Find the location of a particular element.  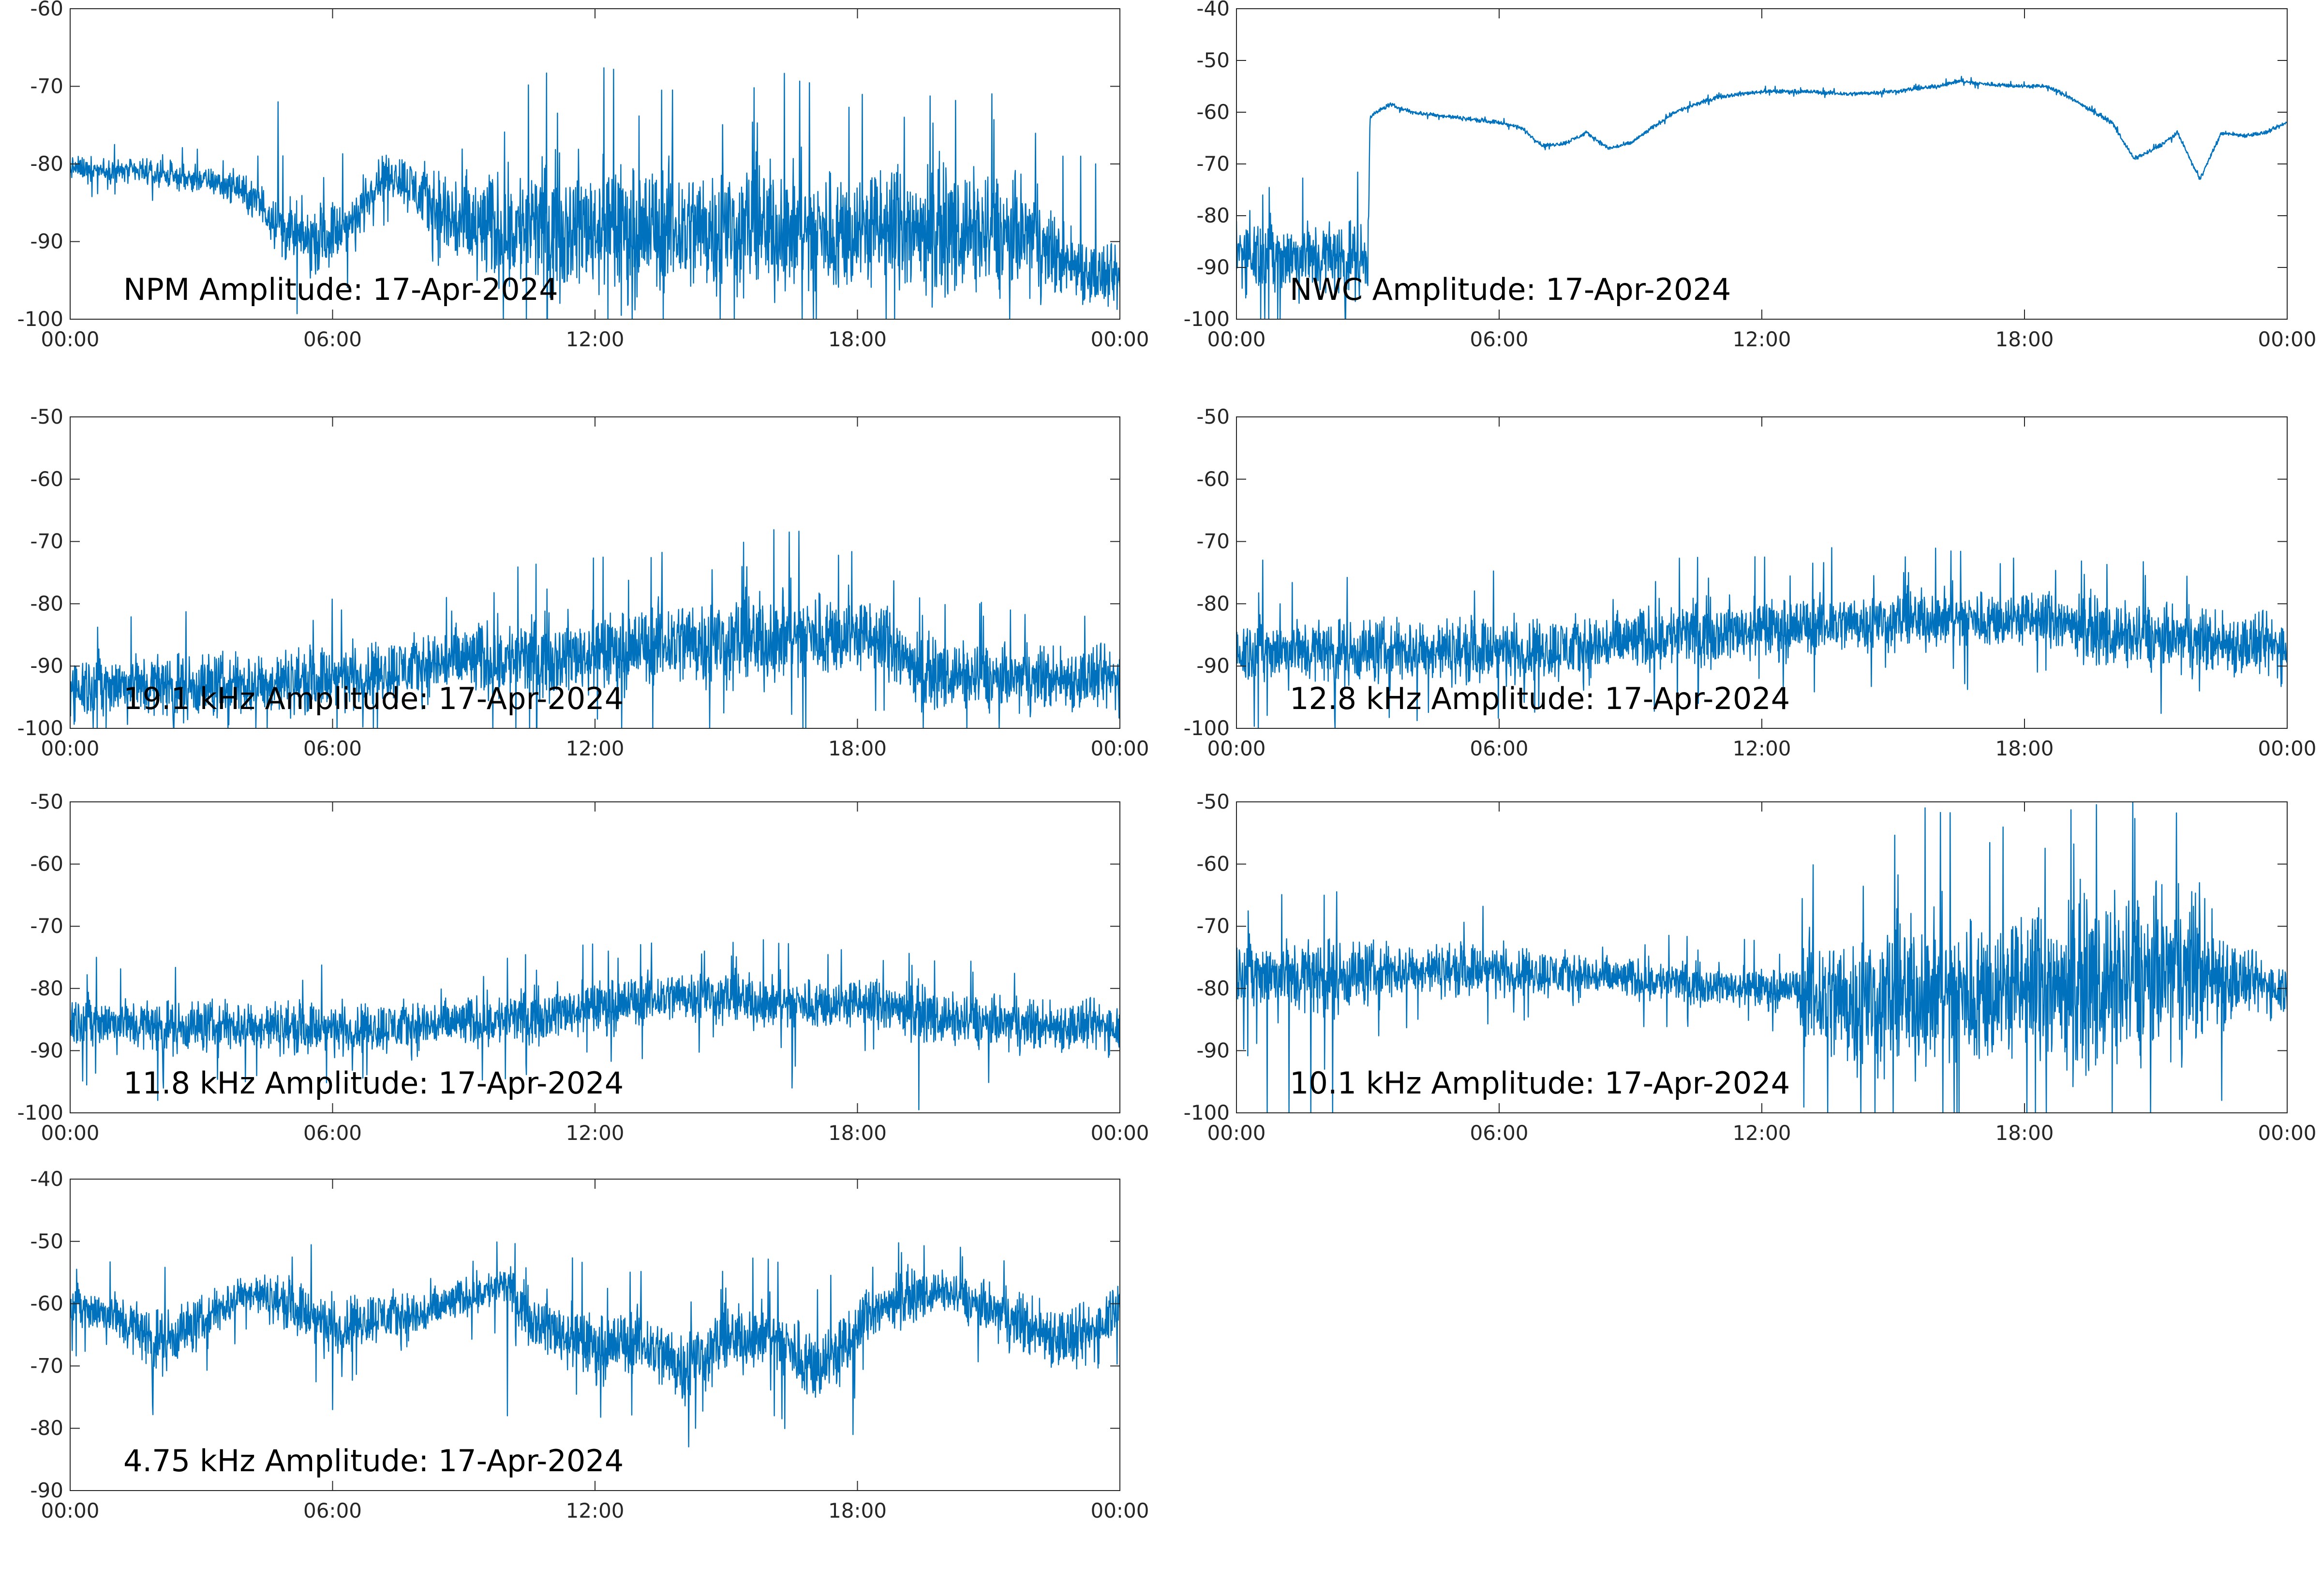

chart-title: 19.1 kHz Amplitude: 17-Apr-2024 is located at coordinates (373, 698).